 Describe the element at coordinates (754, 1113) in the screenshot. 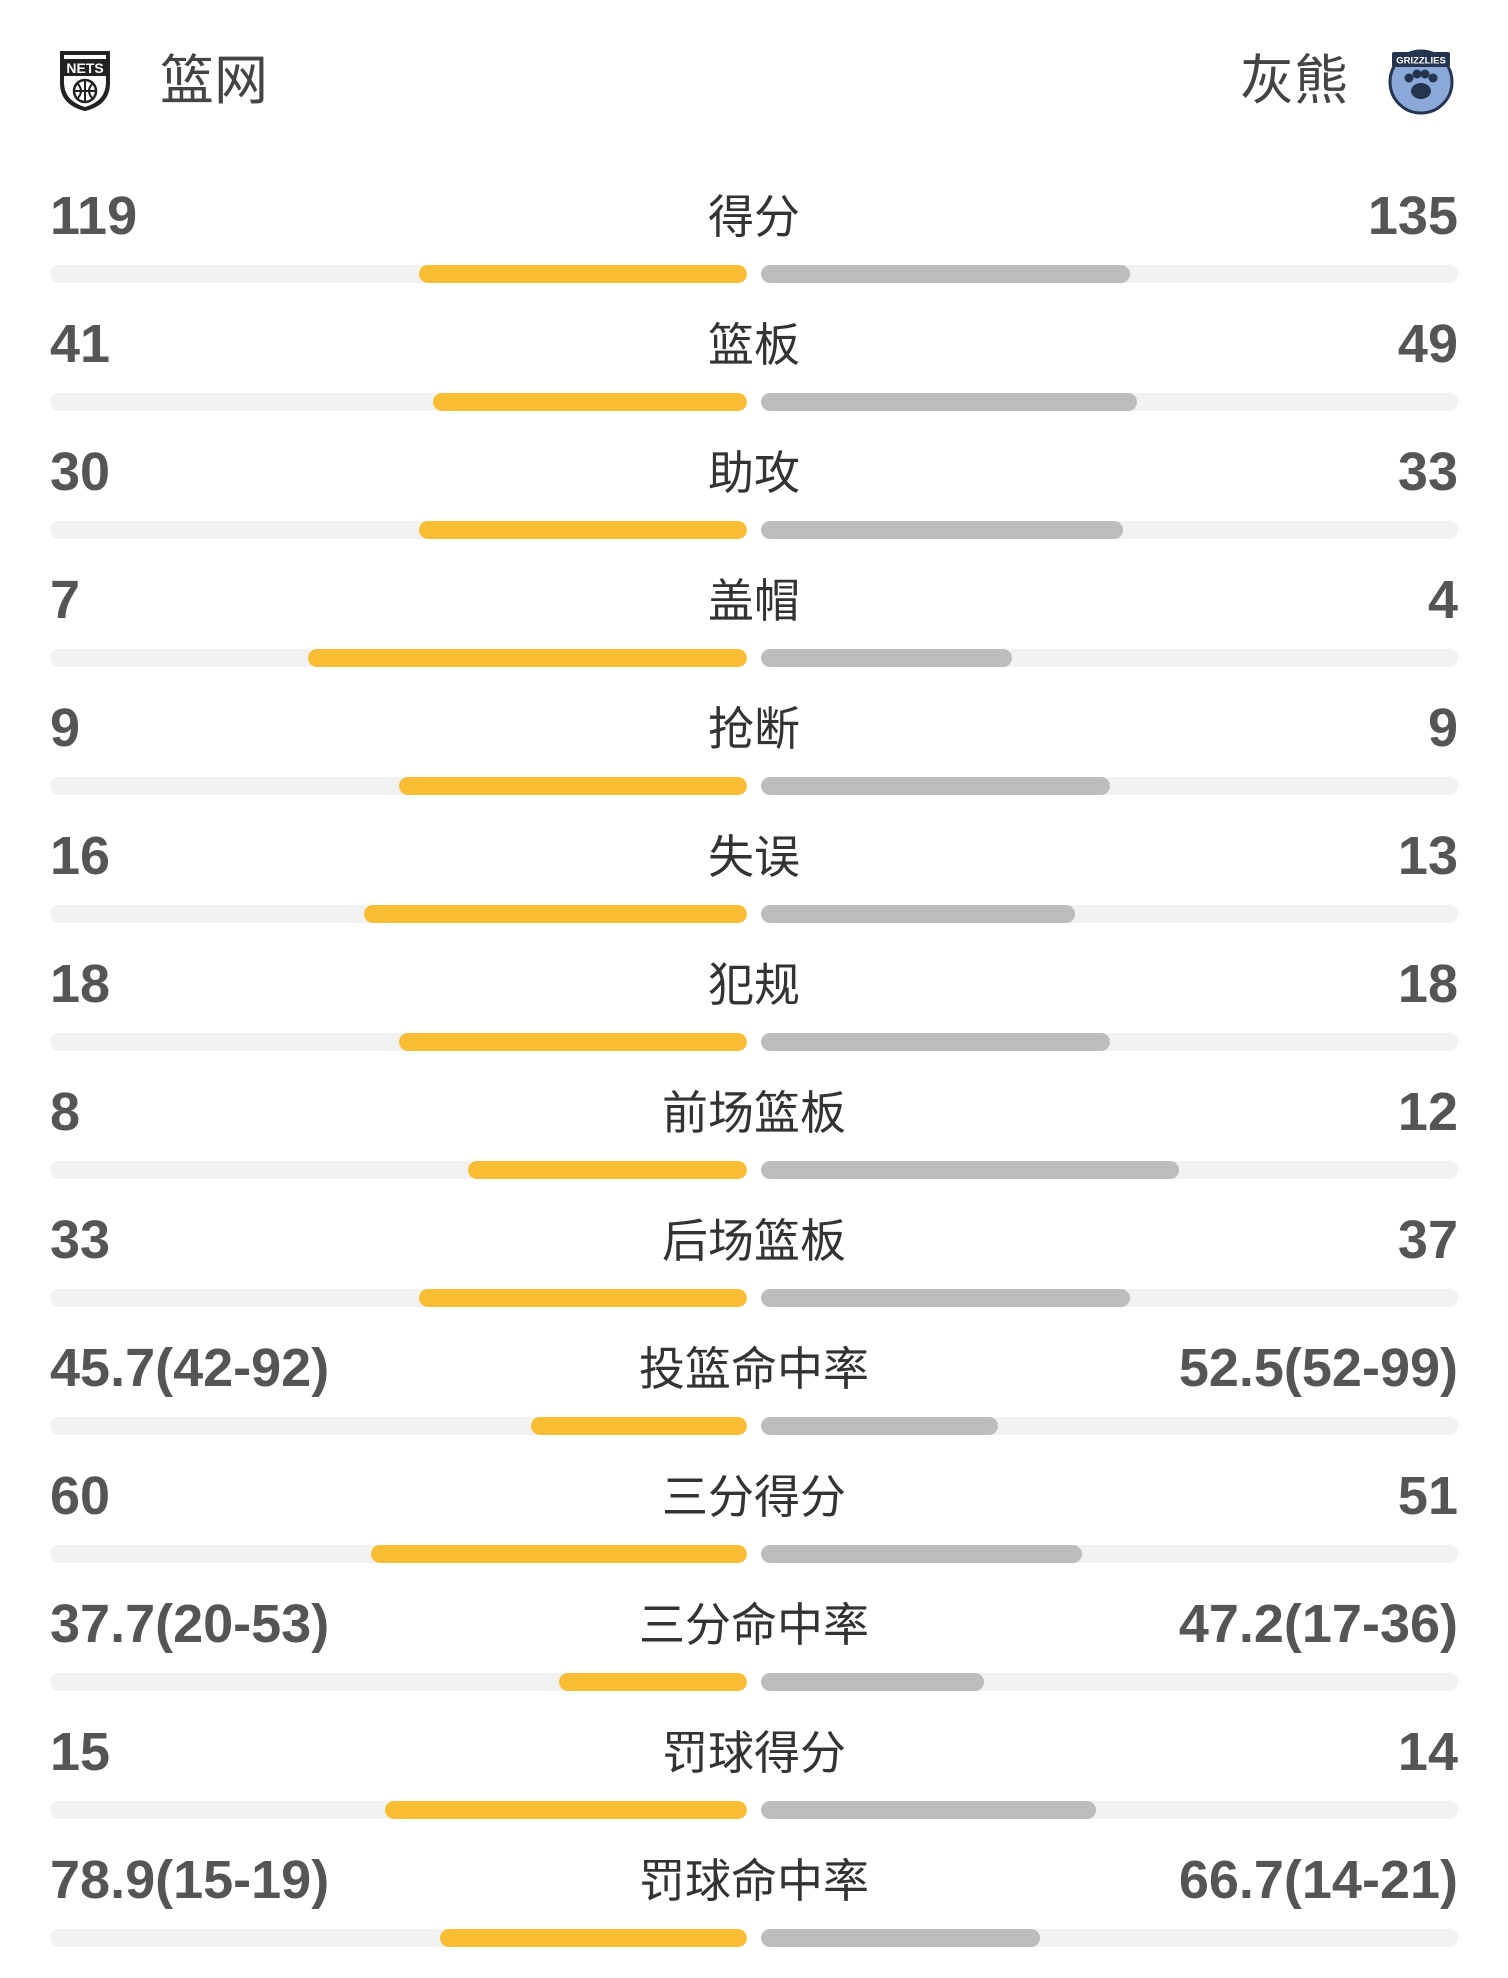

I see `stat-label: 前场篮板` at that location.